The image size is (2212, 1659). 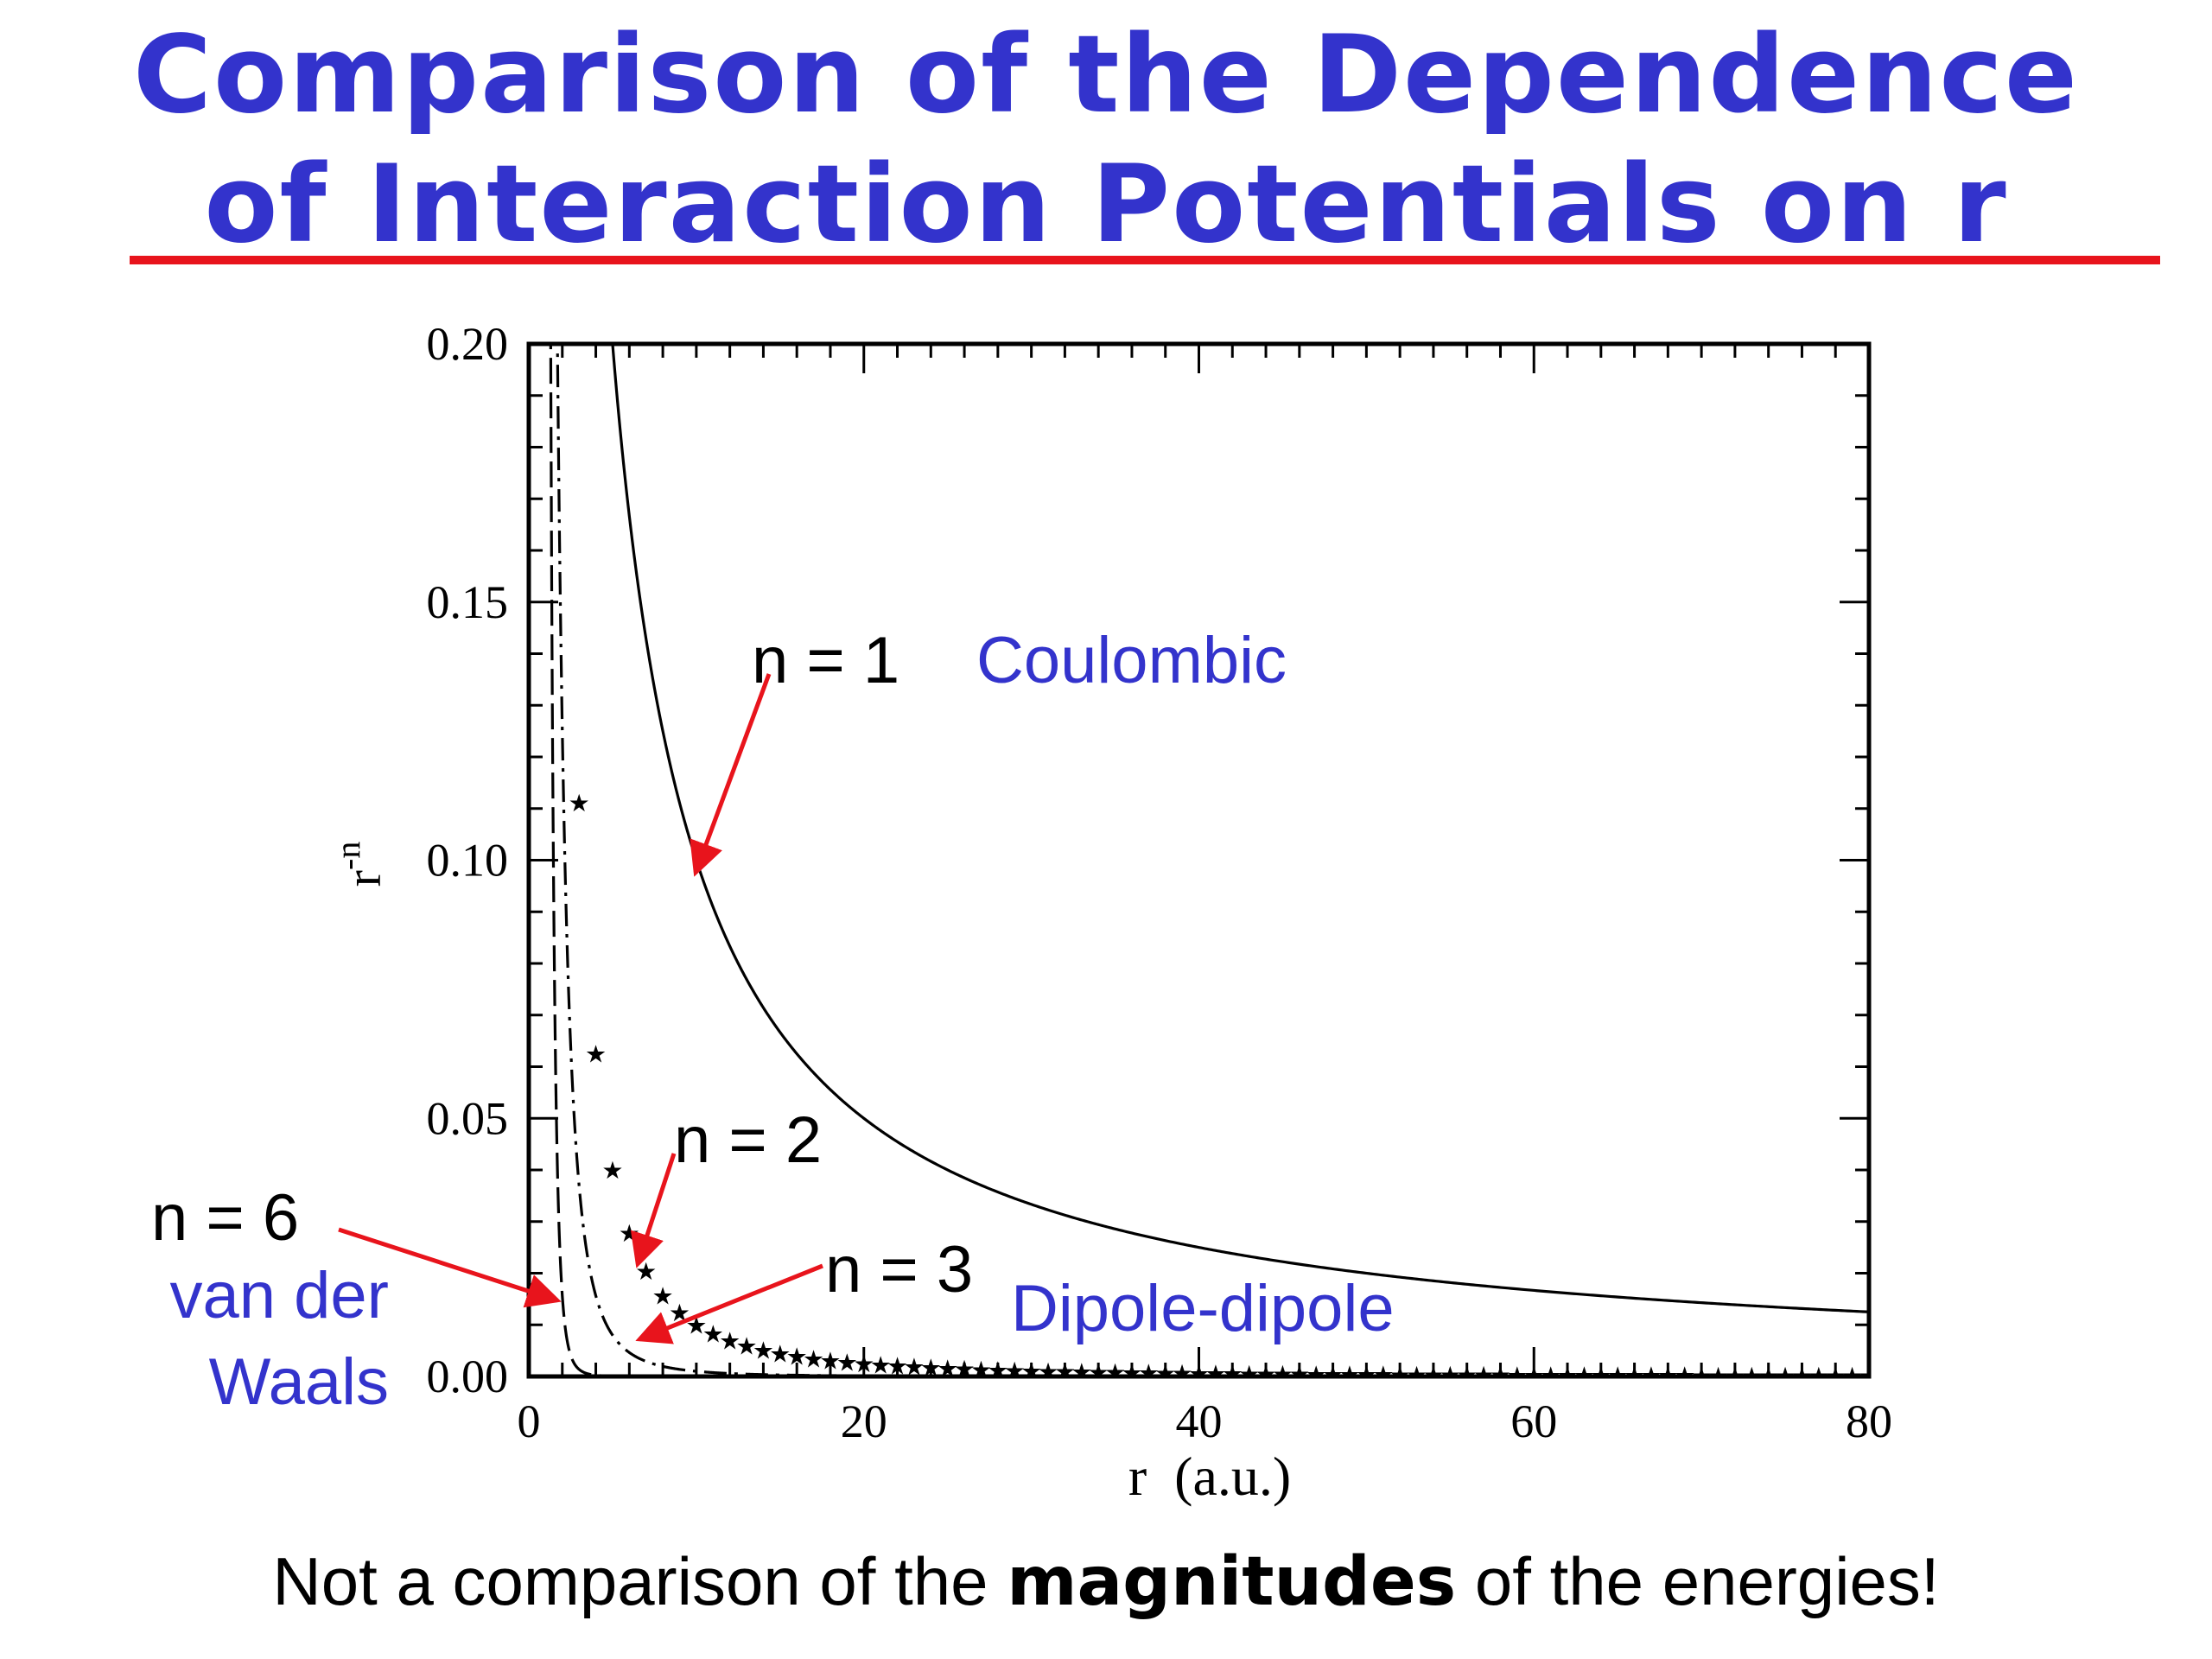 I want to click on label-coulombic: Coulombic, so click(x=1131, y=660).